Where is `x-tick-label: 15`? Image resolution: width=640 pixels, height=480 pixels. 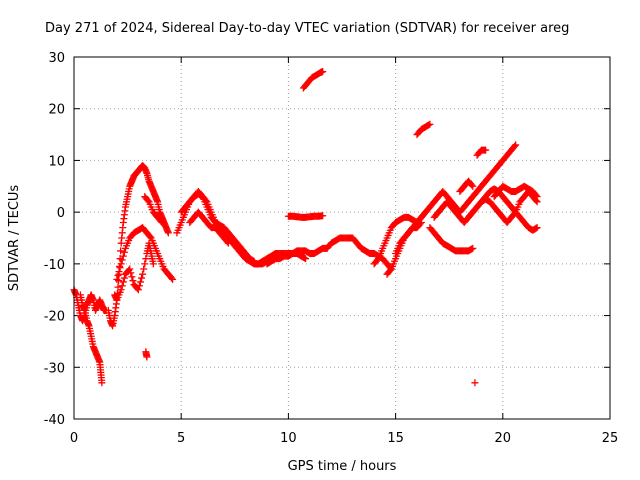
x-tick-label: 15 is located at coordinates (395, 438).